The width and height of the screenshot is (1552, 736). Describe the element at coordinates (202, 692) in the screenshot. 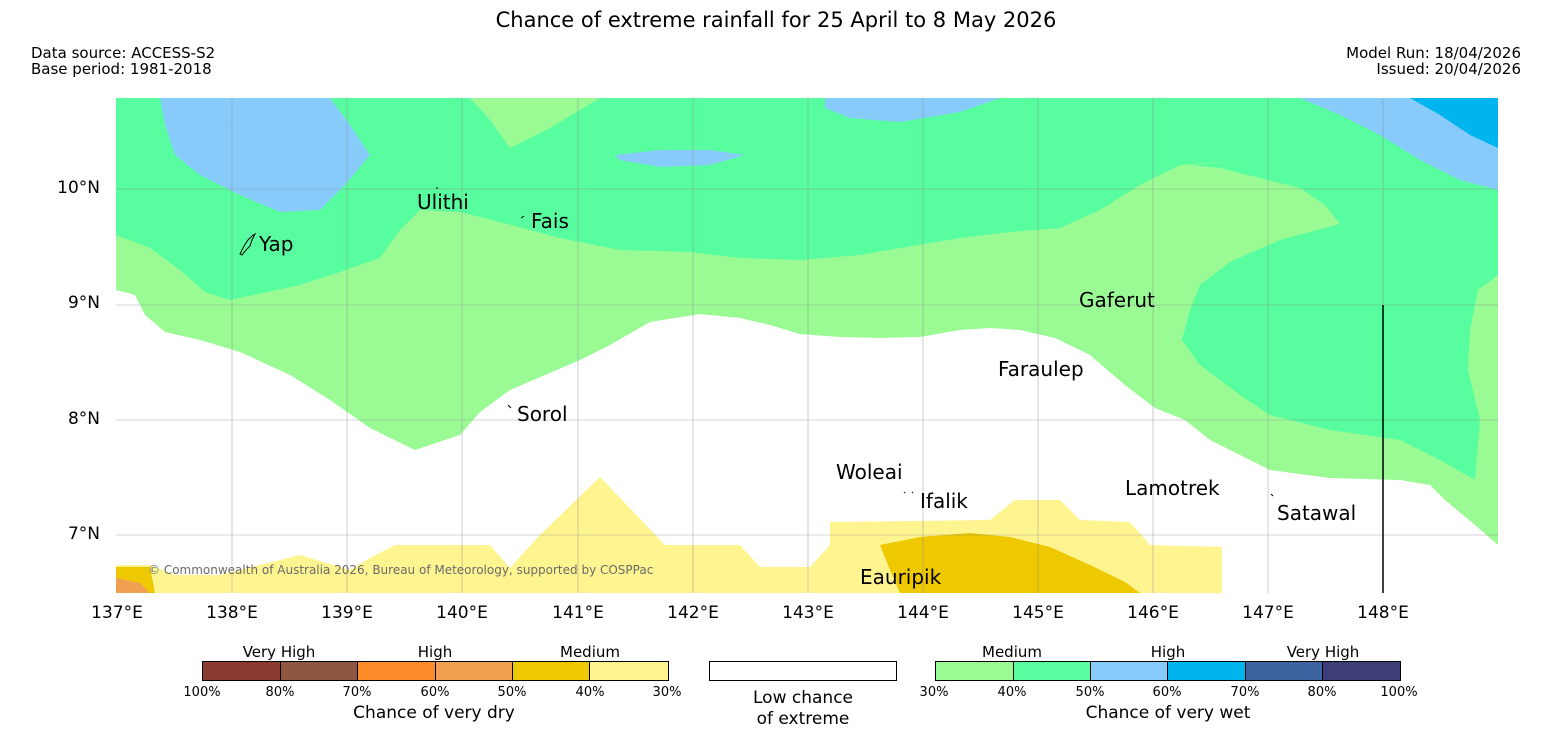

I see `dry-tick: 100%` at that location.